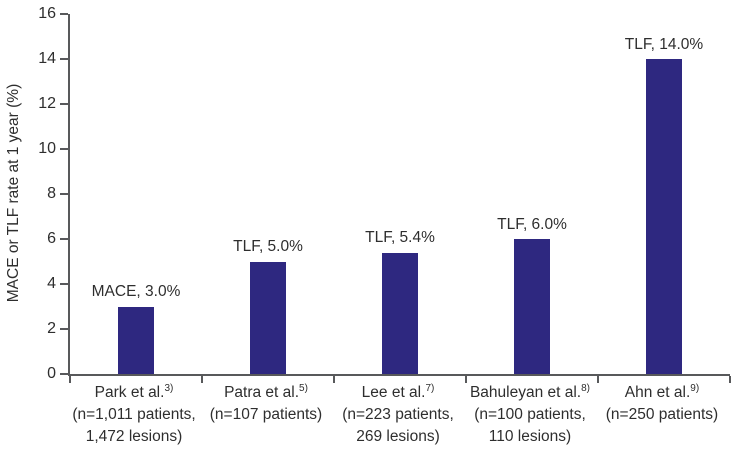 The height and width of the screenshot is (453, 732). I want to click on y-tick-label: 6, so click(51, 238).